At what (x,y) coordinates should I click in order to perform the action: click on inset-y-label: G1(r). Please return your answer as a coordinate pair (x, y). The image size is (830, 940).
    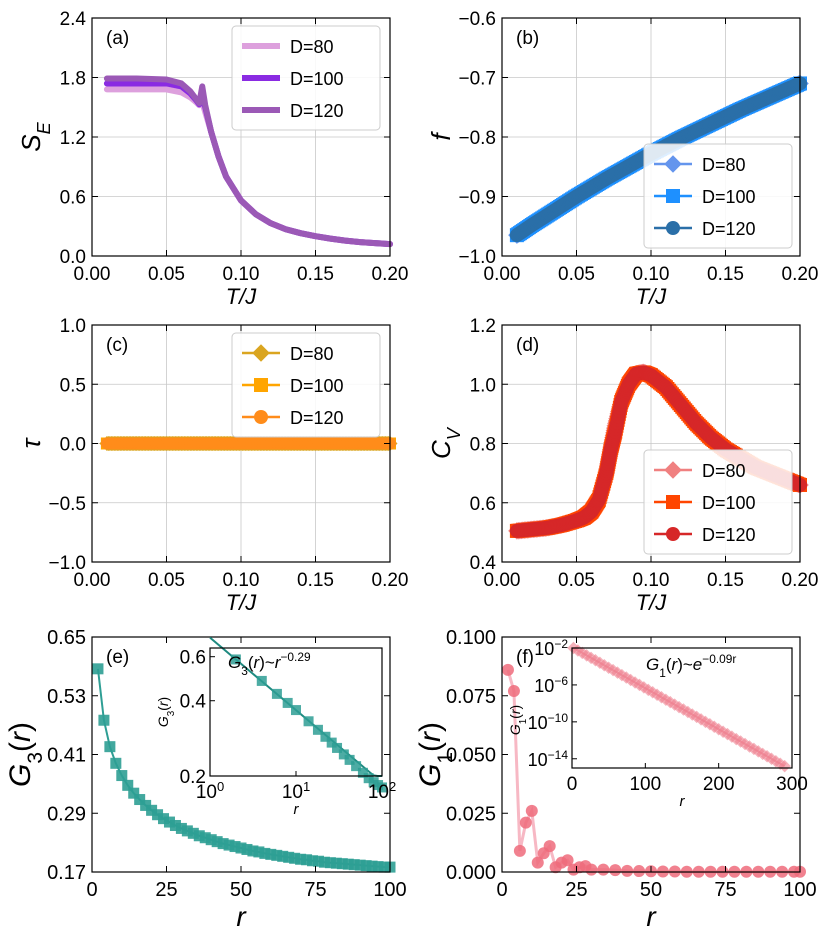
    Looking at the image, I should click on (518, 720).